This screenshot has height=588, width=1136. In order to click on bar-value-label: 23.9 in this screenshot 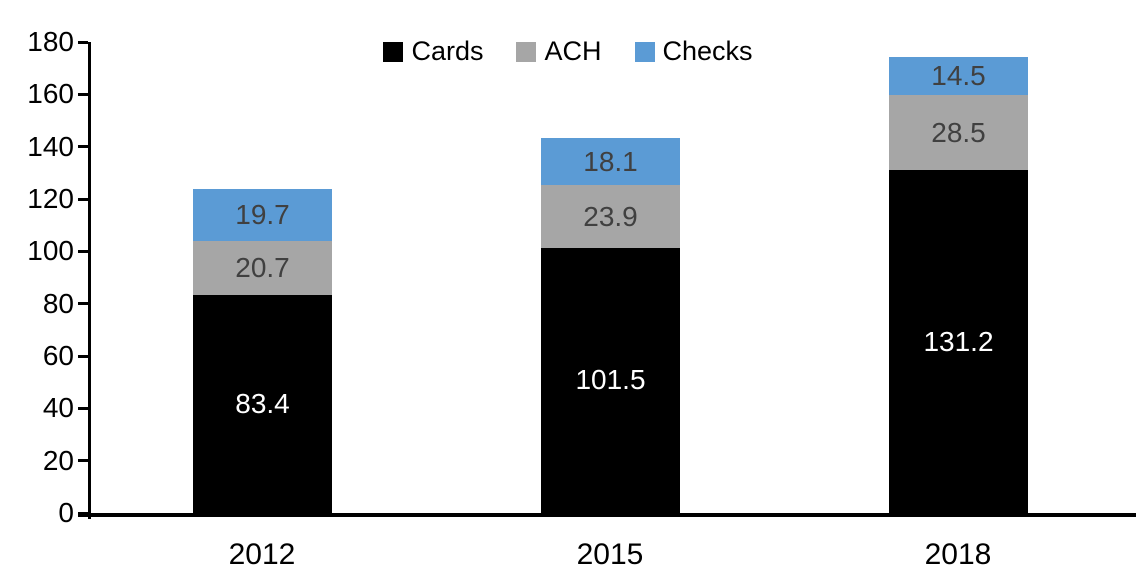, I will do `click(610, 216)`.